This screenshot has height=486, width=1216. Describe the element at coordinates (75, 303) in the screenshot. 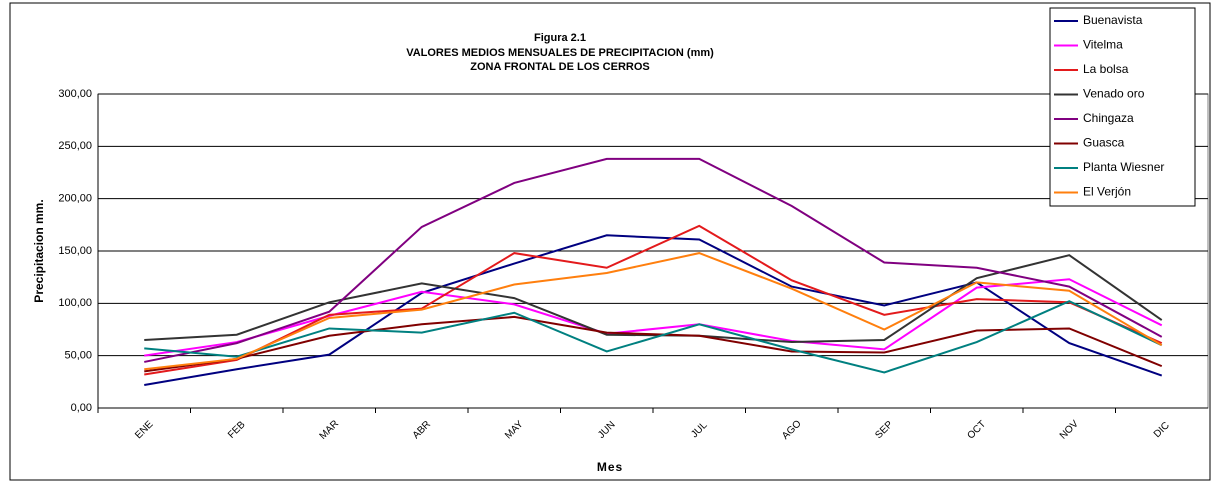

I see `y-tick-label: 100,00` at that location.